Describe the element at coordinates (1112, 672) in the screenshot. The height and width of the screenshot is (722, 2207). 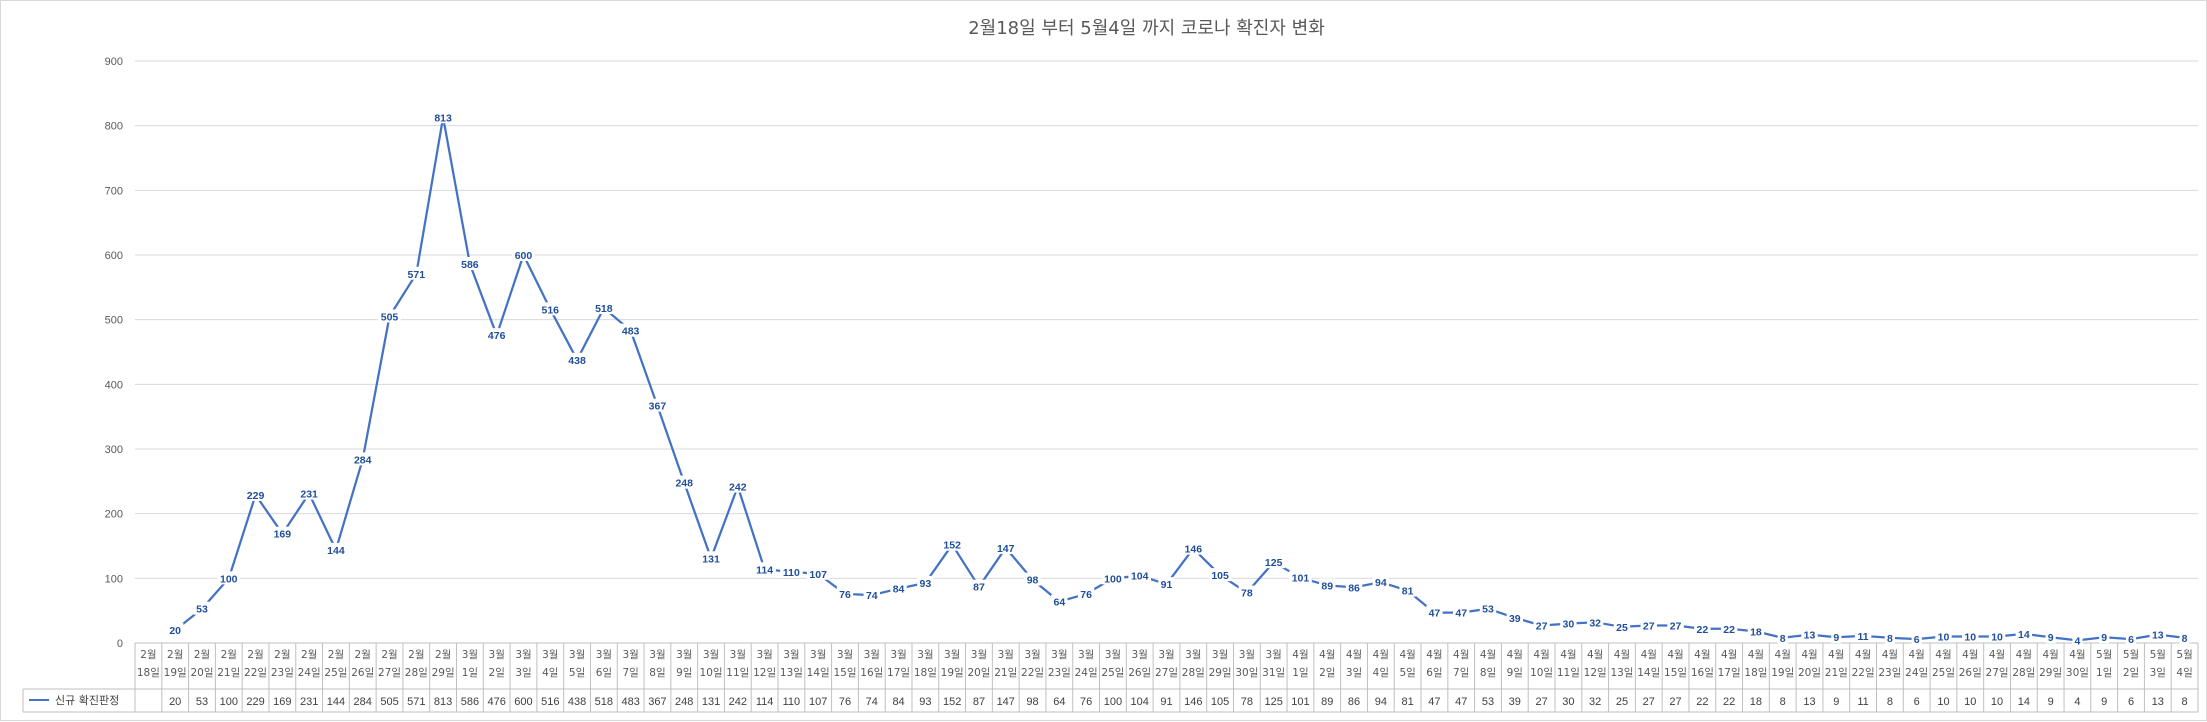
I see `x-tick-label-day: 25일` at that location.